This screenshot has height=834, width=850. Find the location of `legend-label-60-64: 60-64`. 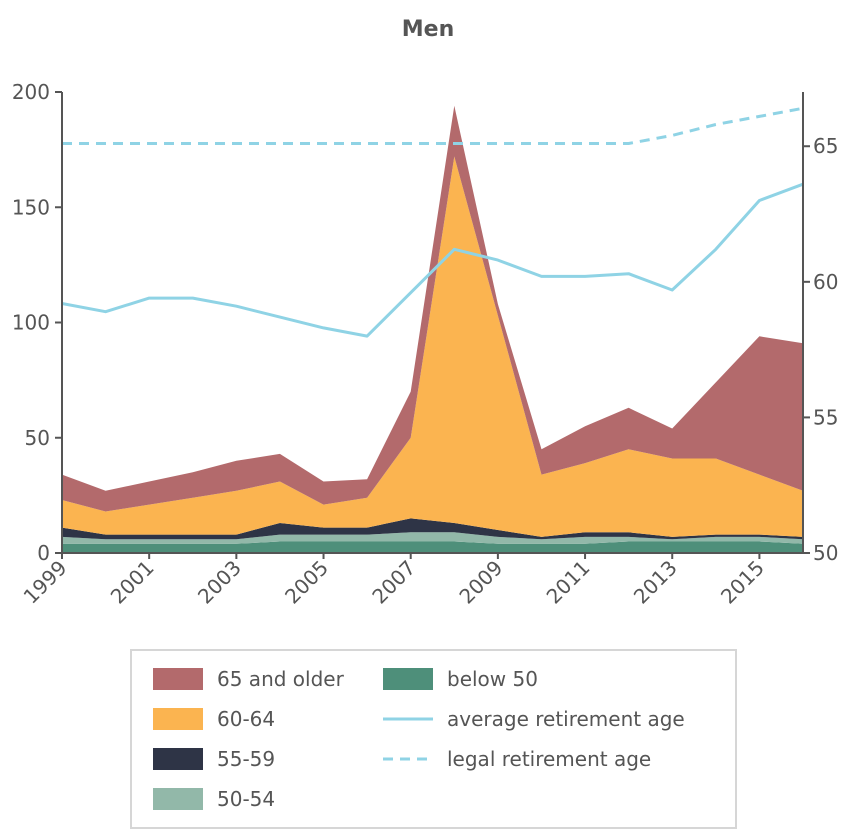

legend-label-60-64: 60-64 is located at coordinates (246, 719).